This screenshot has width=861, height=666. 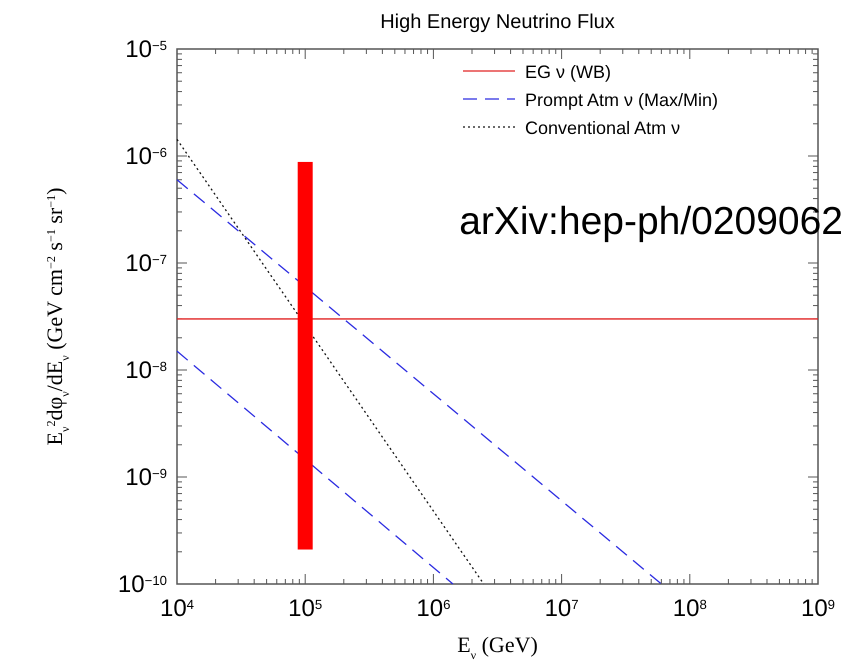 I want to click on x-axis-title: E$_{ν}$ (GeV), so click(x=497, y=647).